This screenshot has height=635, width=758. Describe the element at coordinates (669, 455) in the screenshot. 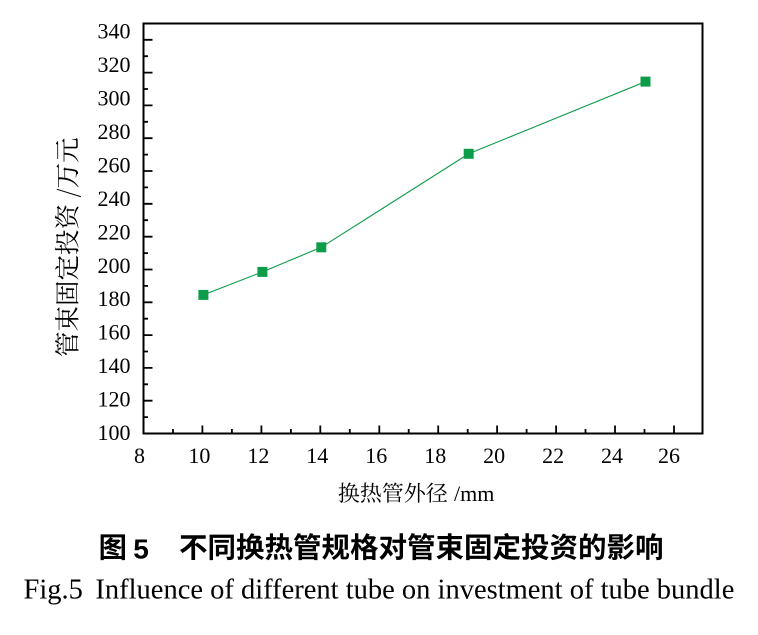

I see `svg-text: 26` at that location.